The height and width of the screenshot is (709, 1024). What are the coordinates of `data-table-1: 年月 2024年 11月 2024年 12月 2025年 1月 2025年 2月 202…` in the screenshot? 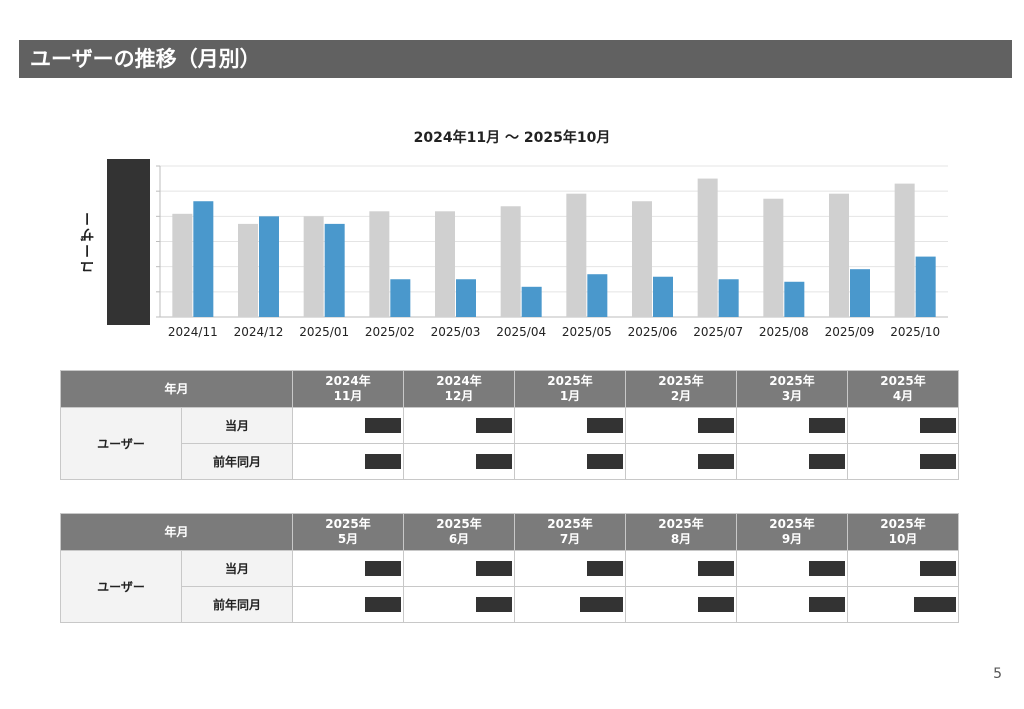 It's located at (509, 425).